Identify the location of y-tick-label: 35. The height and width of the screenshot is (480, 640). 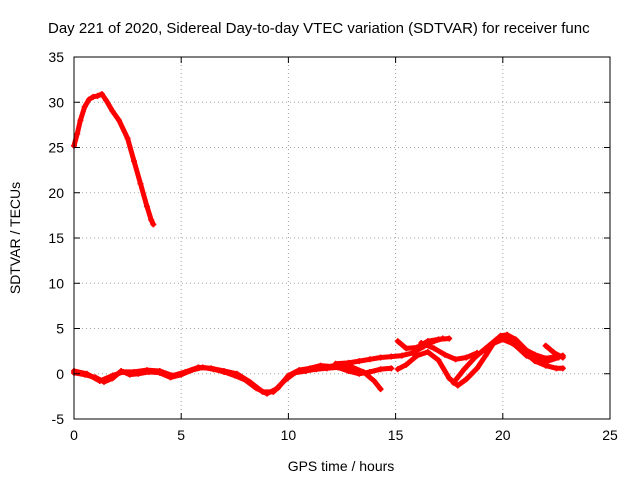
(56, 57).